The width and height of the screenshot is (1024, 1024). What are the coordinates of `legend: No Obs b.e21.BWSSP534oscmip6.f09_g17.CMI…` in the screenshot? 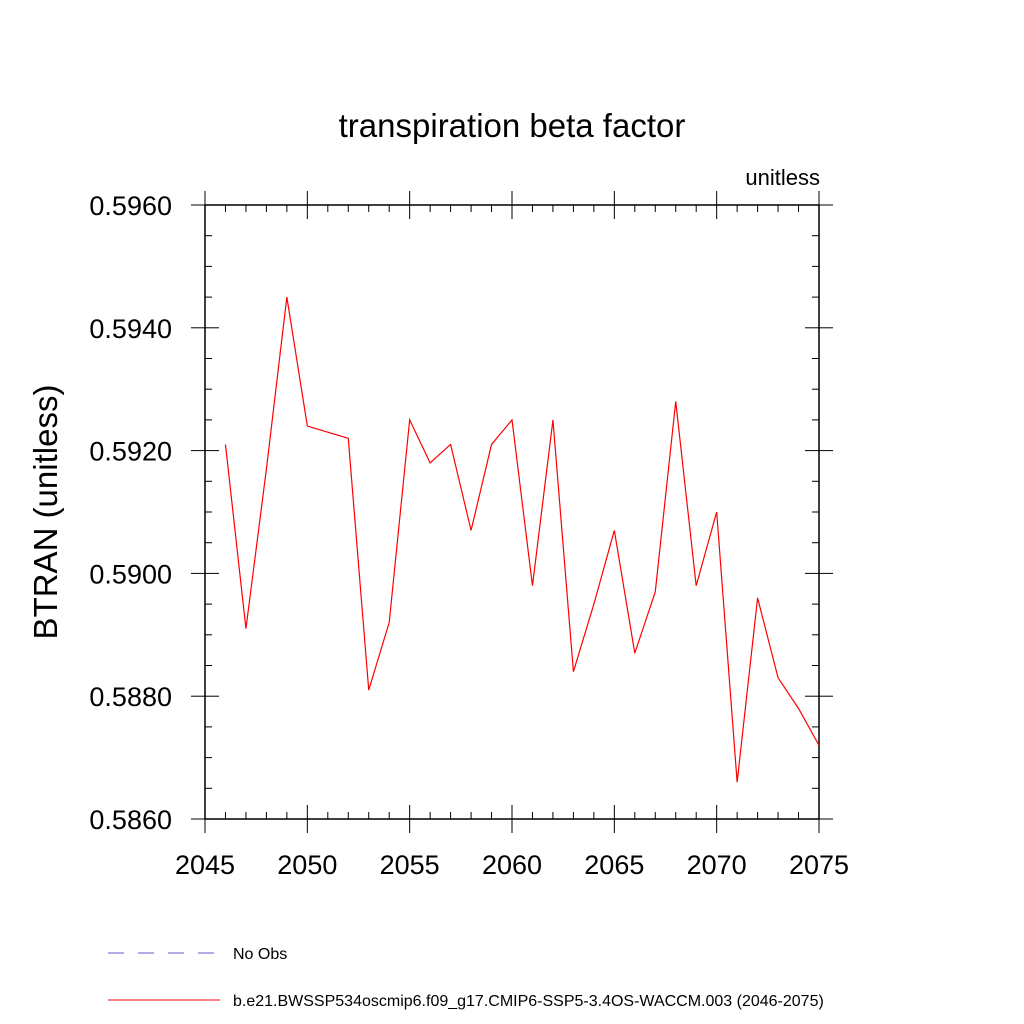 It's located at (466, 978).